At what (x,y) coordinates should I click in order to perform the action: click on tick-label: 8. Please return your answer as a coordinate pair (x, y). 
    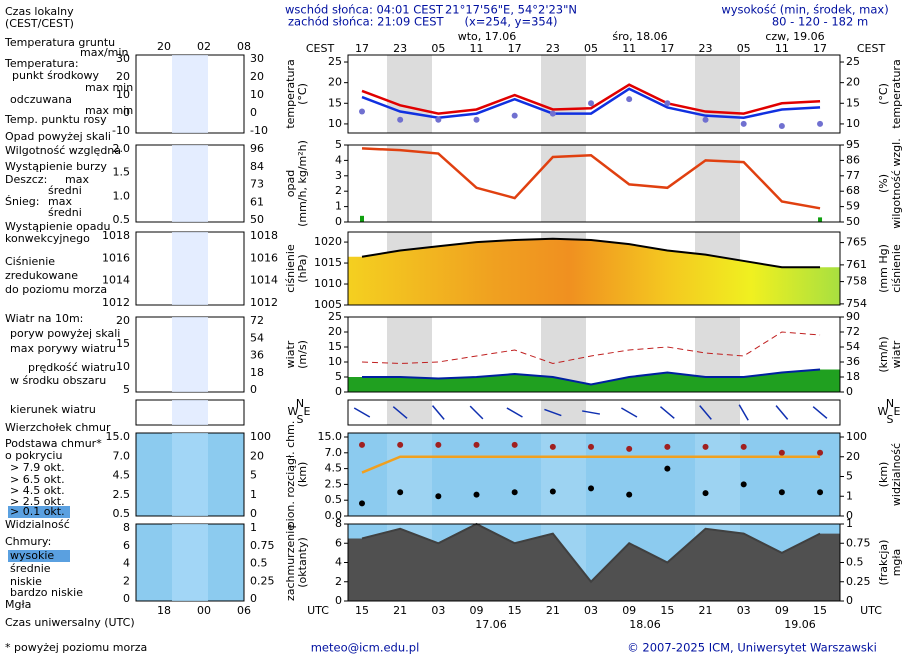
    Looking at the image, I should click on (338, 523).